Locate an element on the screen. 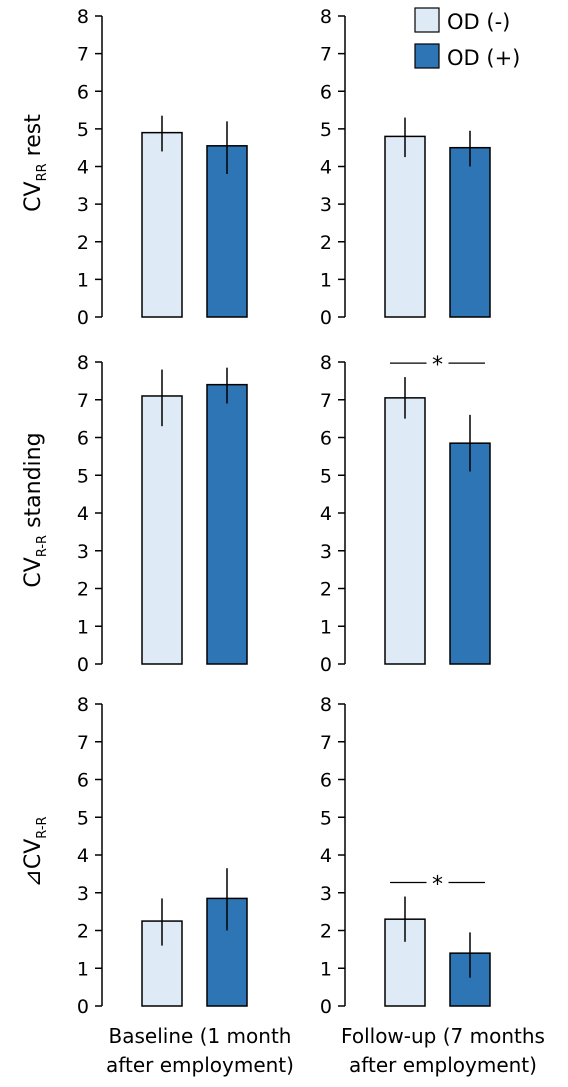  row-label-0: CVRR rest is located at coordinates (35, 163).